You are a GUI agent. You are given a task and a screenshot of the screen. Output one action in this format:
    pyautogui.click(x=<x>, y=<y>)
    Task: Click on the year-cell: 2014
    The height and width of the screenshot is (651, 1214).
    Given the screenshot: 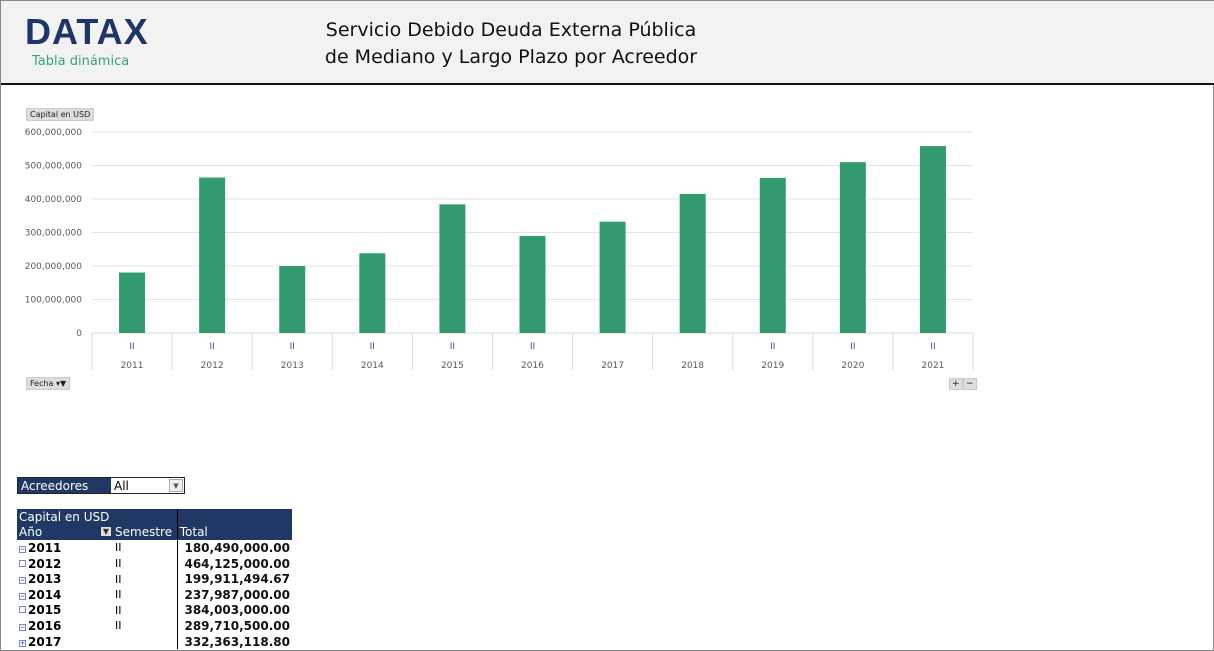 What is the action you would take?
    pyautogui.click(x=45, y=594)
    